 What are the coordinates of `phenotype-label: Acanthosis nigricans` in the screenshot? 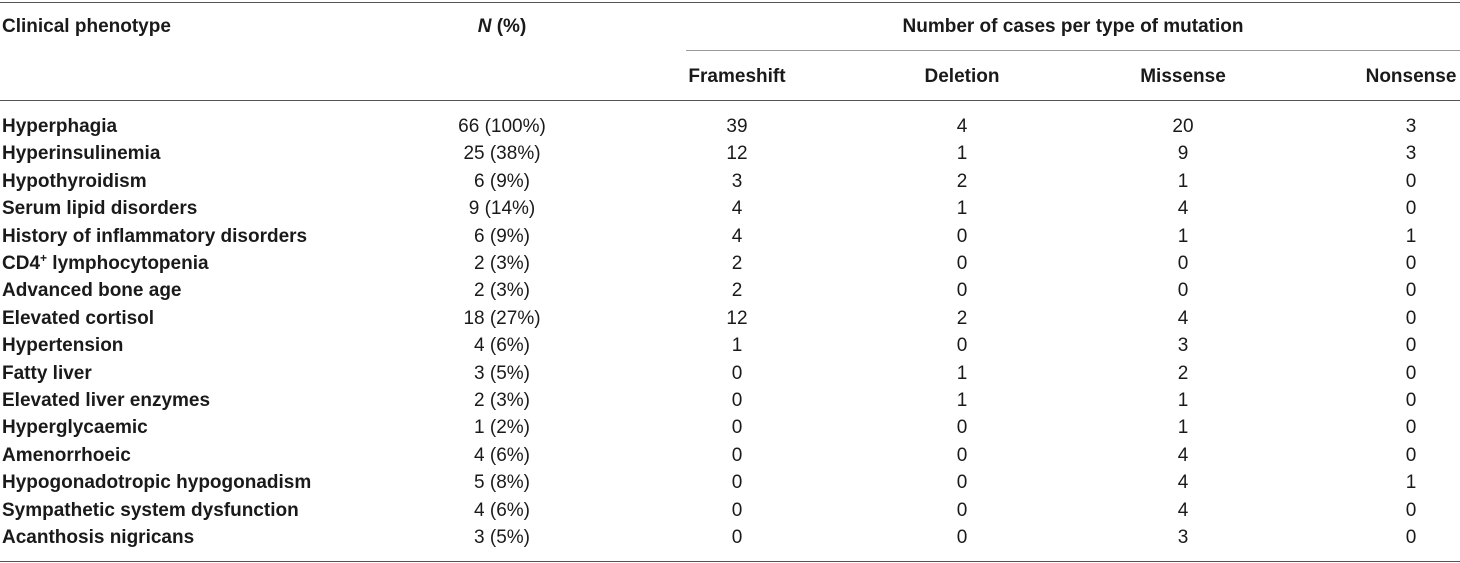 It's located at (98, 537).